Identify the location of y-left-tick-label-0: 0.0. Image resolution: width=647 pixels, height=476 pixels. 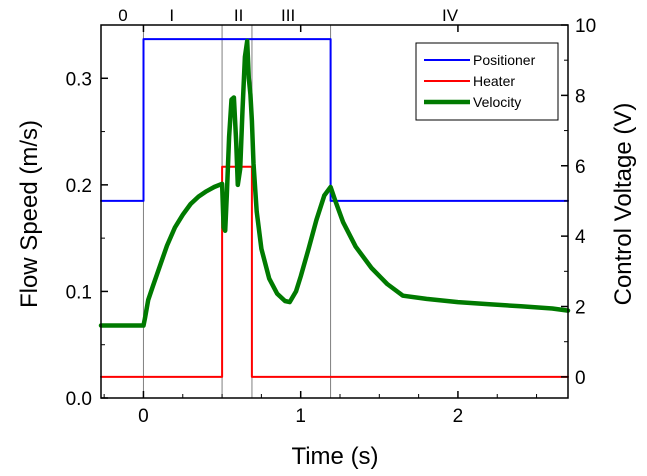
(79, 399).